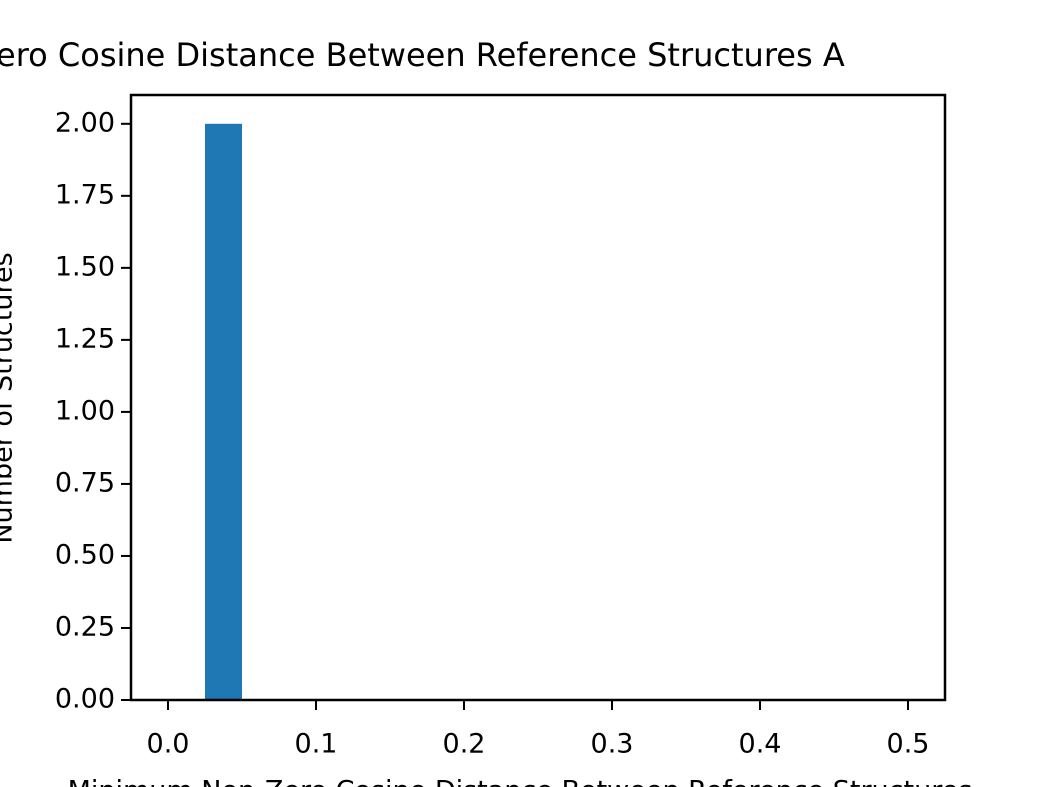 The image size is (1050, 787). I want to click on y-tick-label: 0.00, so click(85, 699).